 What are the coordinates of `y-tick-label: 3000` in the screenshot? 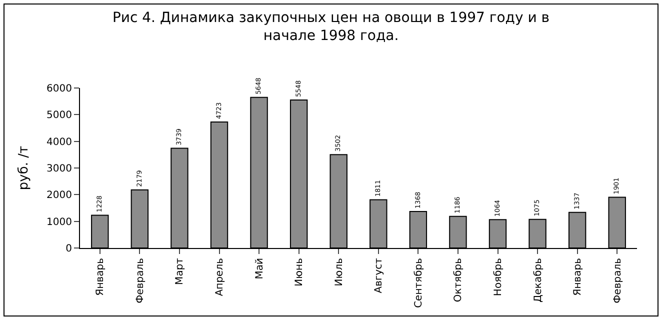 It's located at (59, 169).